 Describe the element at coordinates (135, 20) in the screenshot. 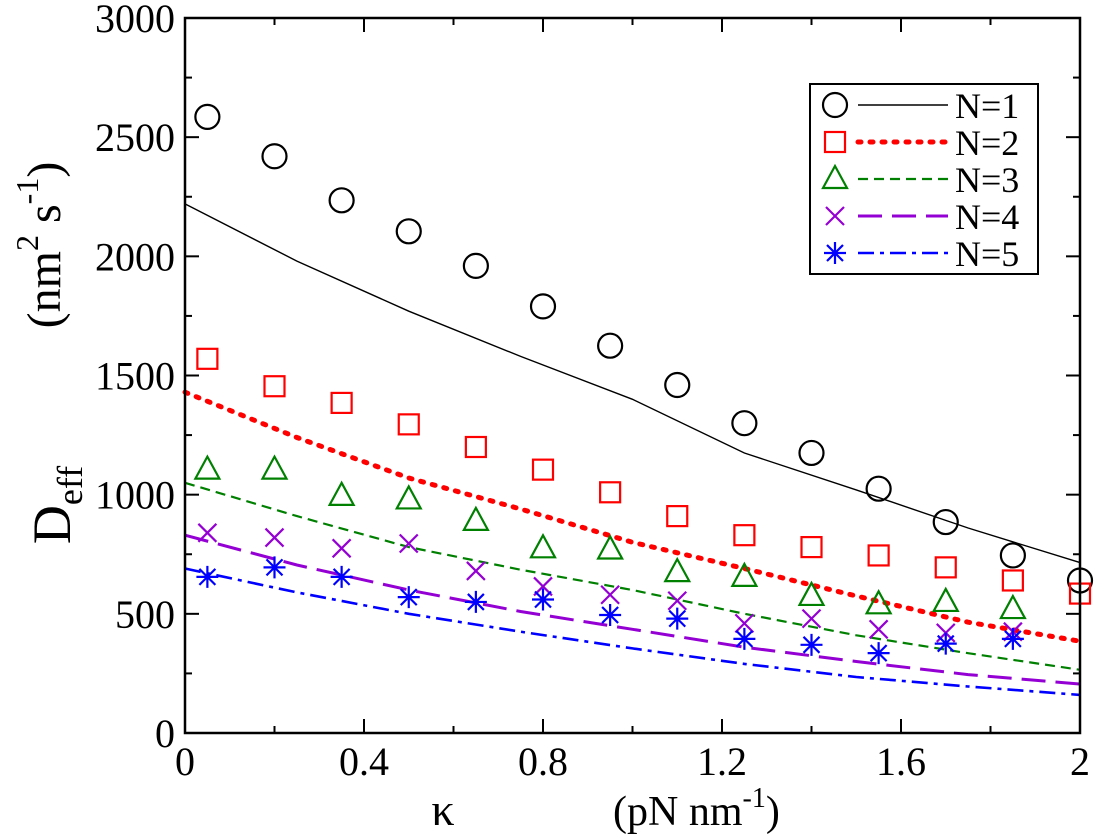

I see `y-tick-label-6: 3000` at that location.